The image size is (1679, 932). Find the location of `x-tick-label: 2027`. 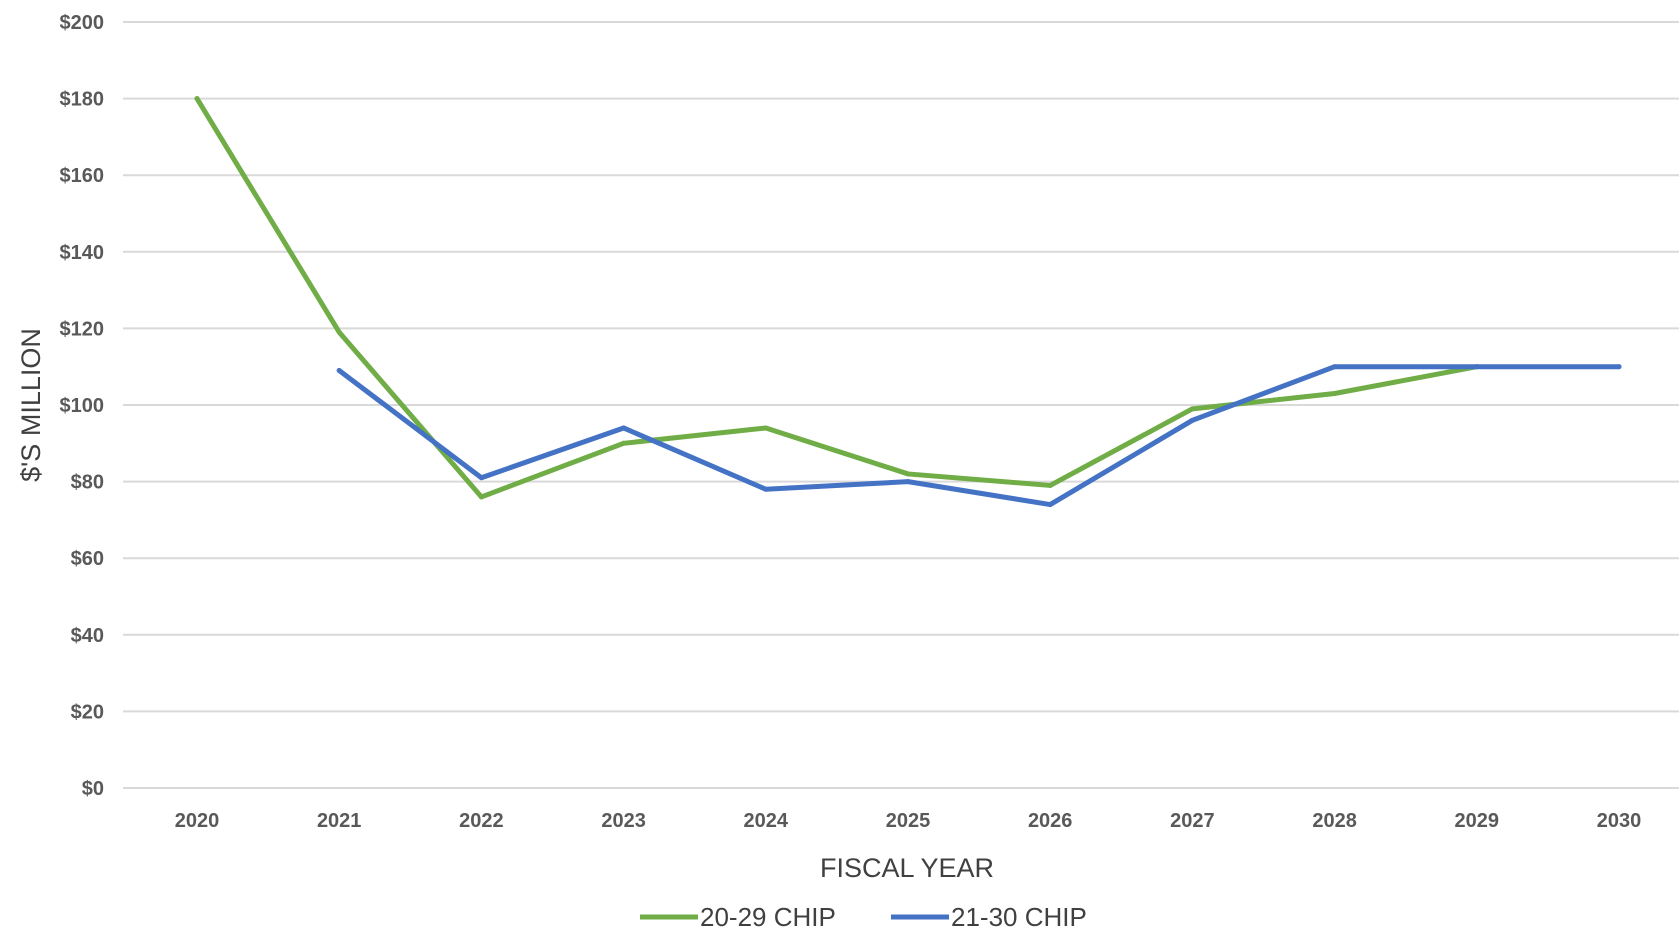

x-tick-label: 2027 is located at coordinates (1192, 821).